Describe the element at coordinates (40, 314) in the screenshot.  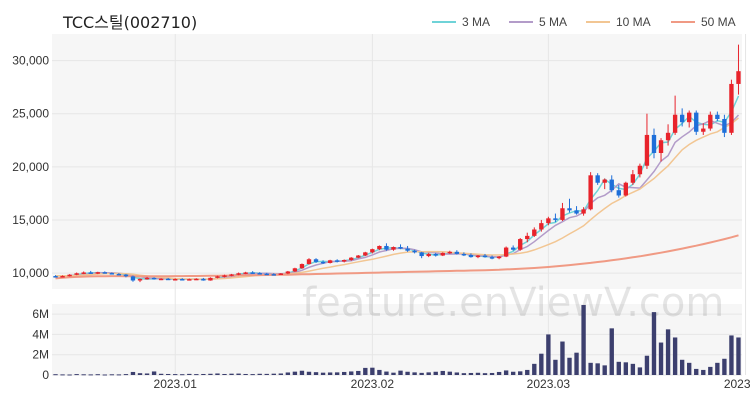
I see `volume-tick-label: 6M` at that location.